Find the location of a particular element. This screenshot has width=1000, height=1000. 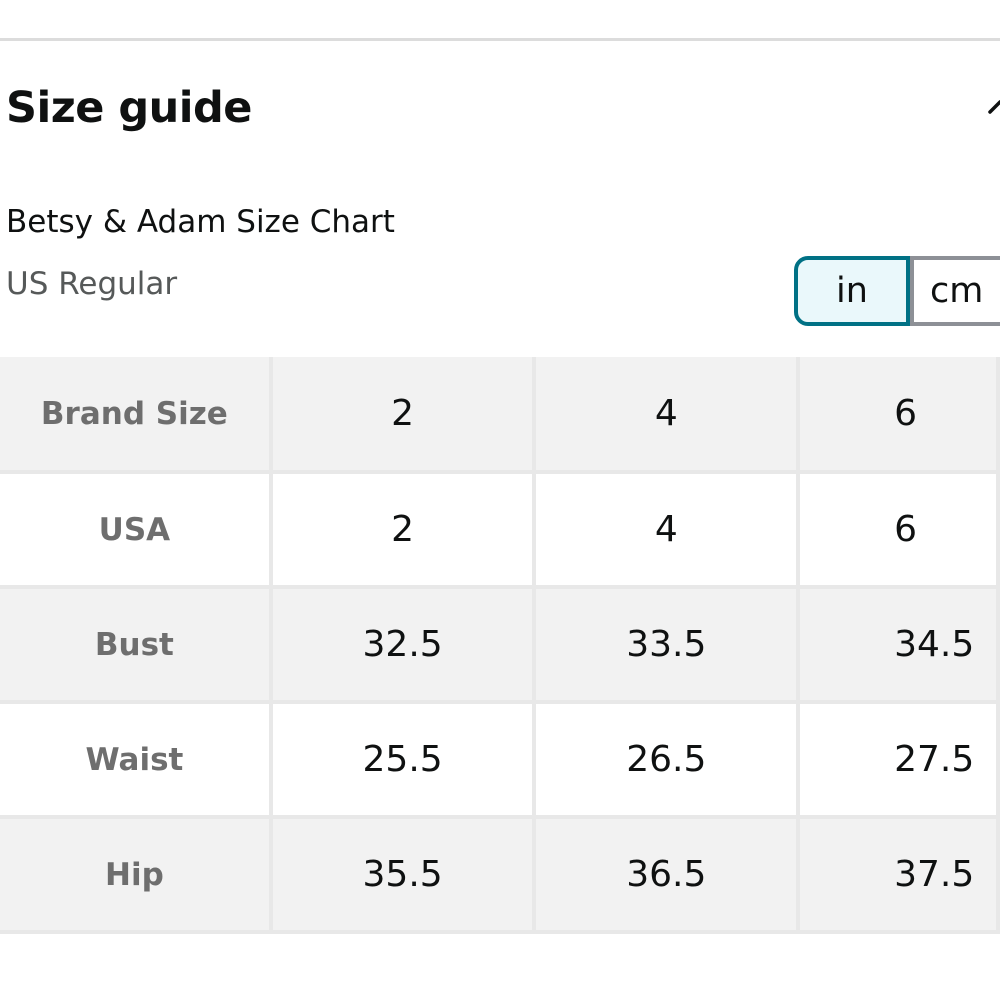

size-chart-title: Betsy & Adam Size Chart is located at coordinates (200, 222).